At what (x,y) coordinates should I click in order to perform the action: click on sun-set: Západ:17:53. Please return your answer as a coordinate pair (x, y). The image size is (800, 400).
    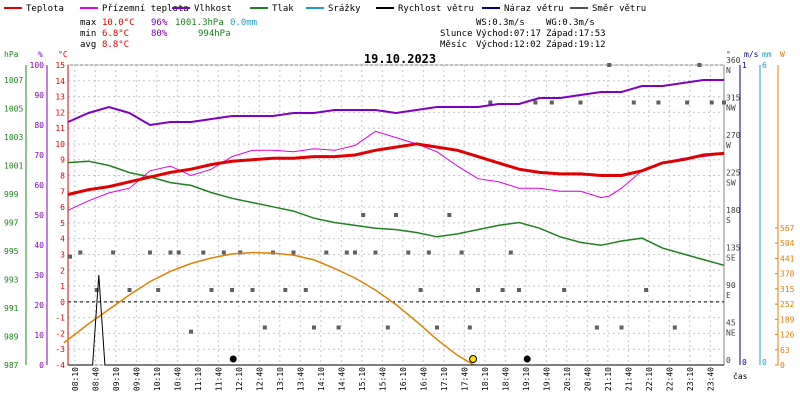
    Looking at the image, I should click on (576, 34).